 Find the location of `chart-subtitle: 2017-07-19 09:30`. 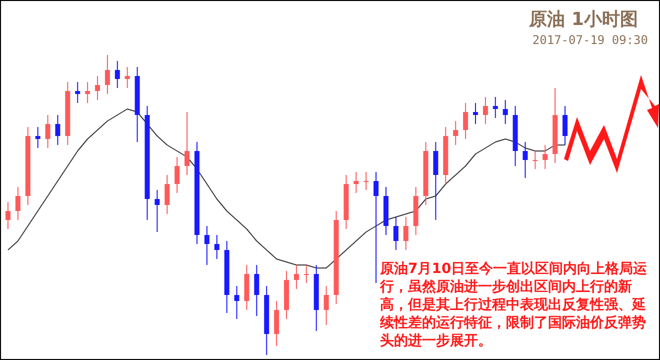

chart-subtitle: 2017-07-19 09:30 is located at coordinates (590, 40).